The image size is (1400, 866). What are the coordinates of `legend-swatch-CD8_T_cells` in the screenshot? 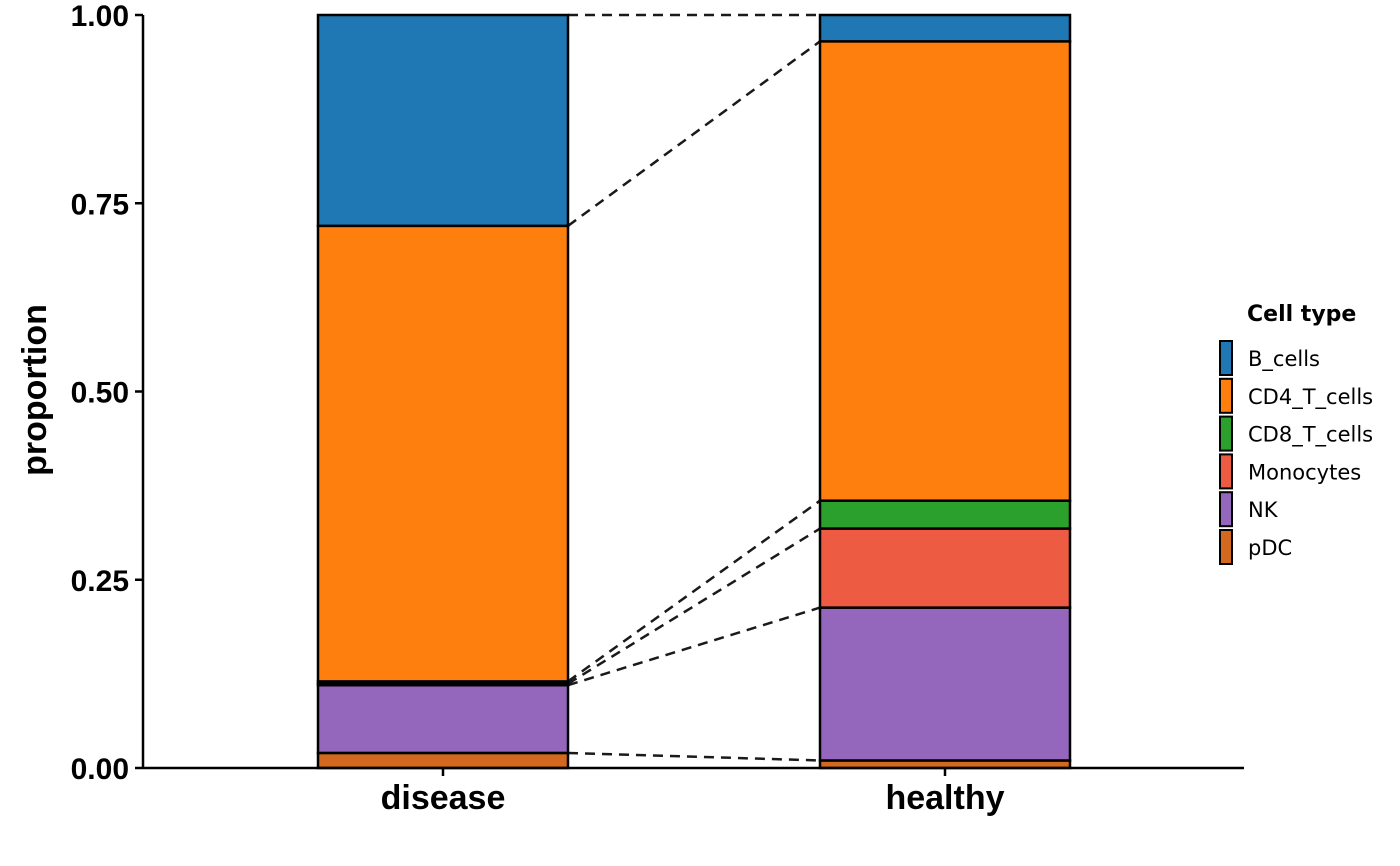 It's located at (1226, 433).